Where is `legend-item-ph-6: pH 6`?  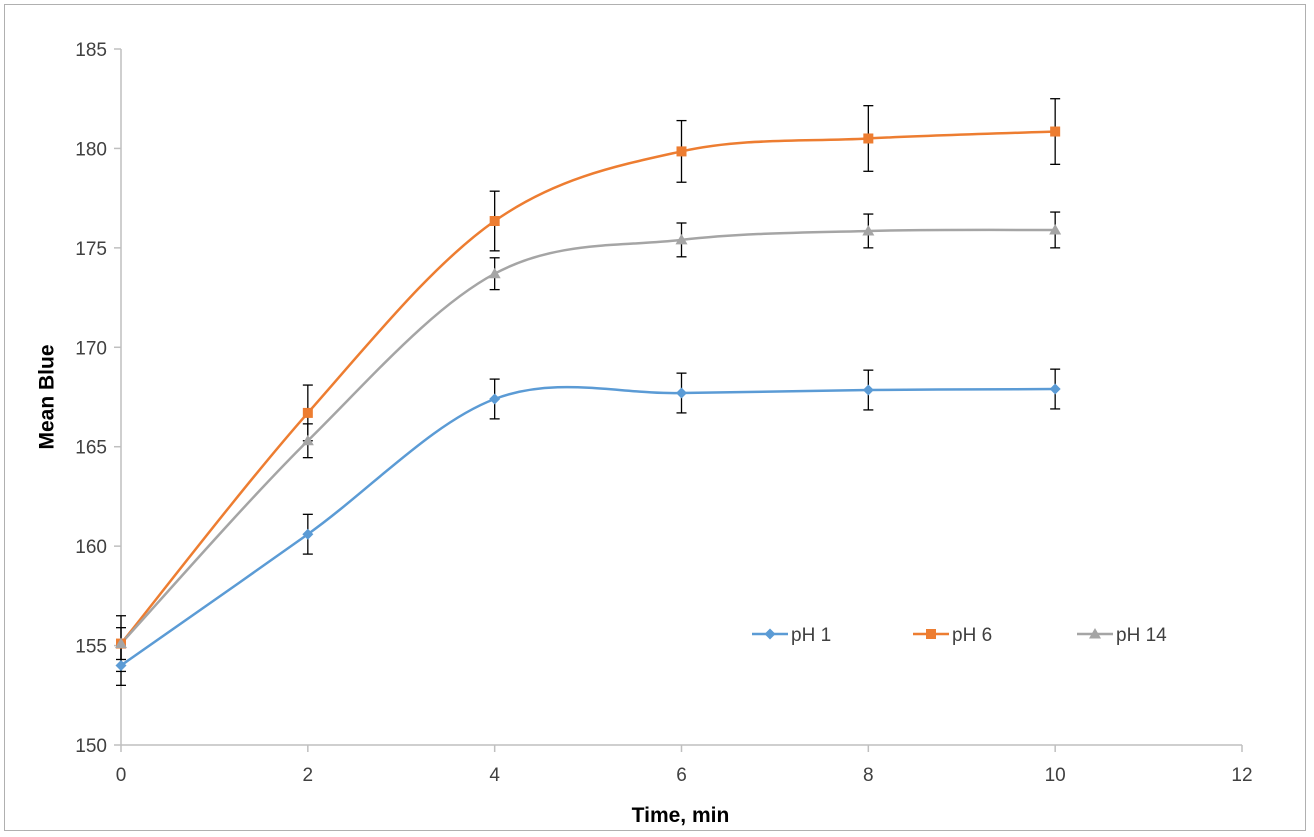
legend-item-ph-6: pH 6 is located at coordinates (952, 635).